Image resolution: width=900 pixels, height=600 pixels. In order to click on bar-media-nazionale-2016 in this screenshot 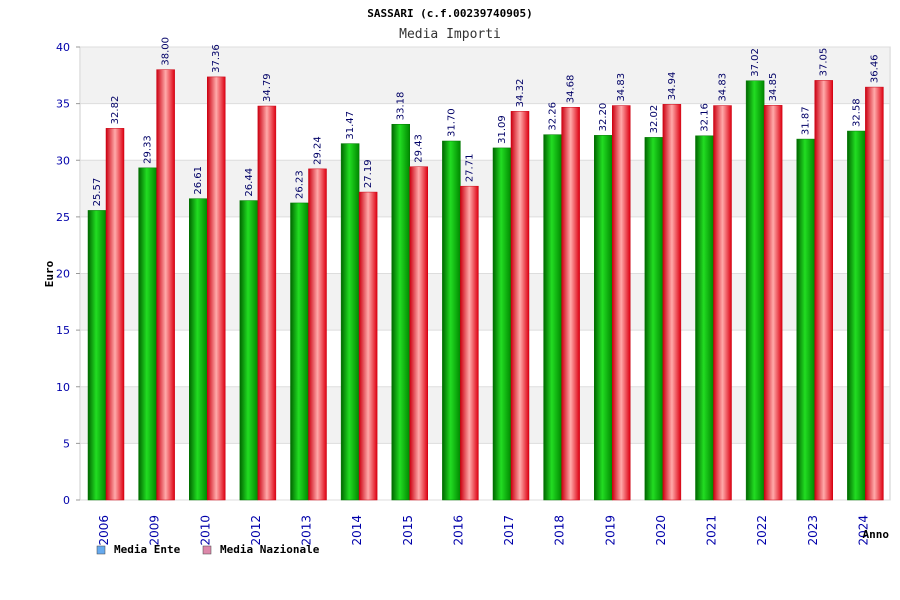, I will do `click(469, 343)`.